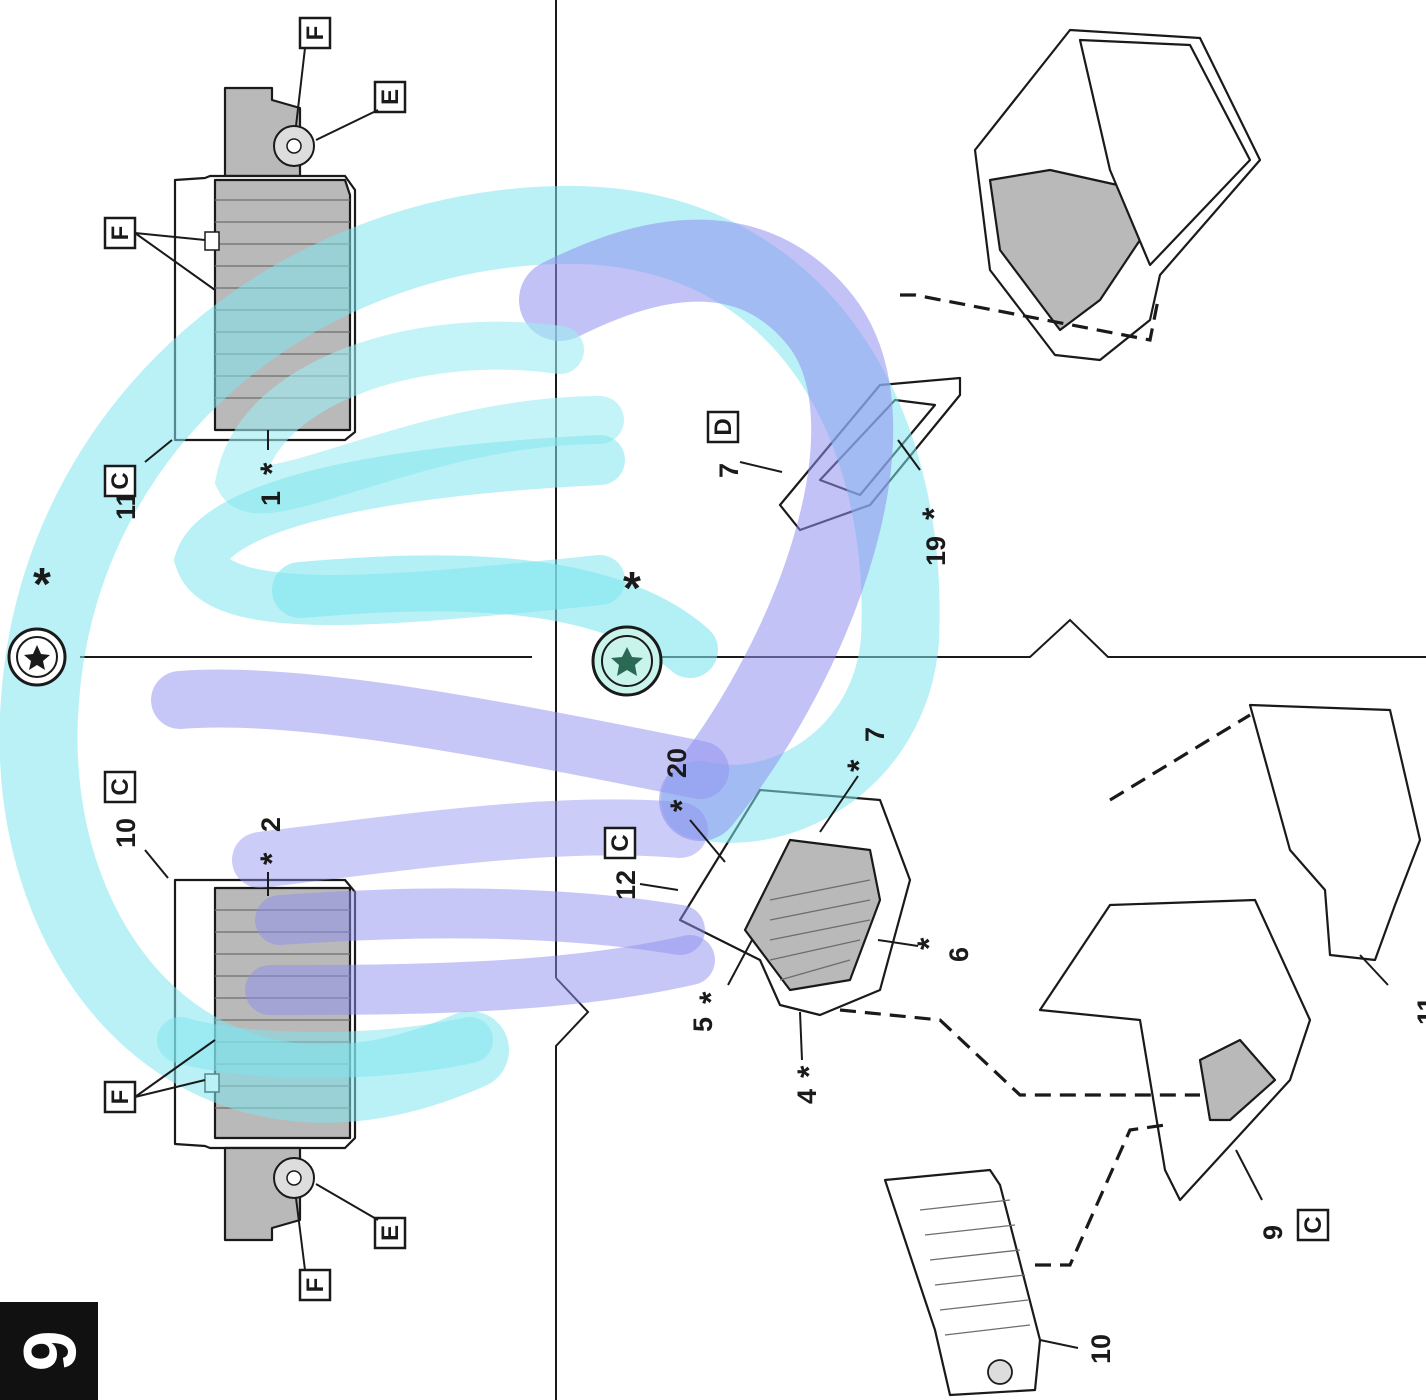  What do you see at coordinates (271, 824) in the screenshot?
I see `svg-text: 2` at bounding box center [271, 824].